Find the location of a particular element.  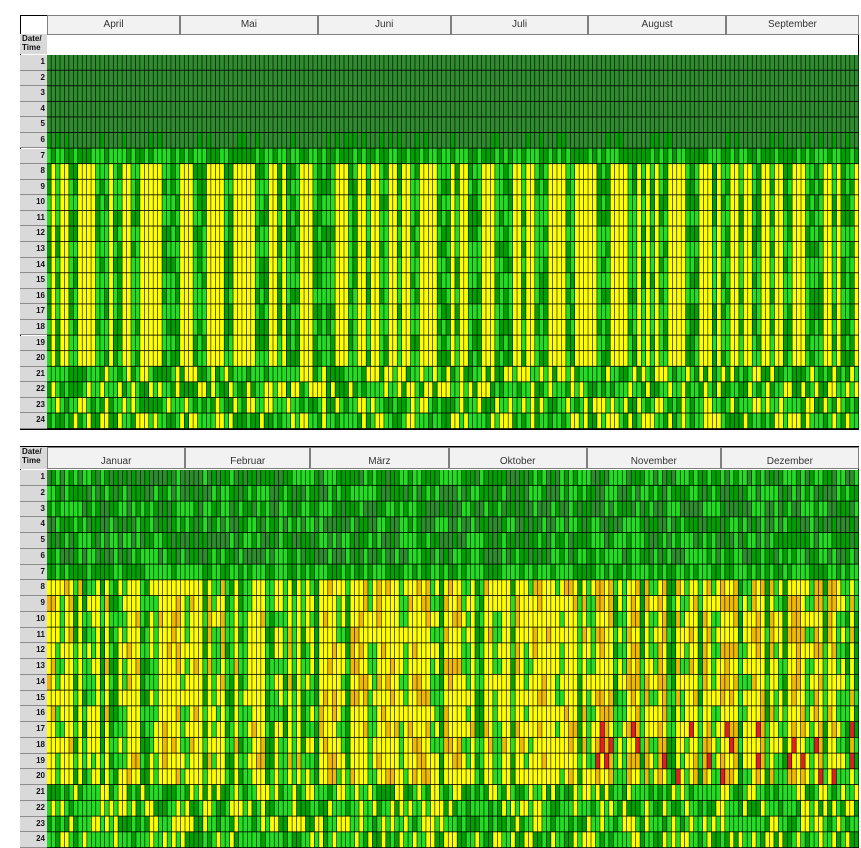

cell-mai-d18-h9 is located at coordinates (257, 187).